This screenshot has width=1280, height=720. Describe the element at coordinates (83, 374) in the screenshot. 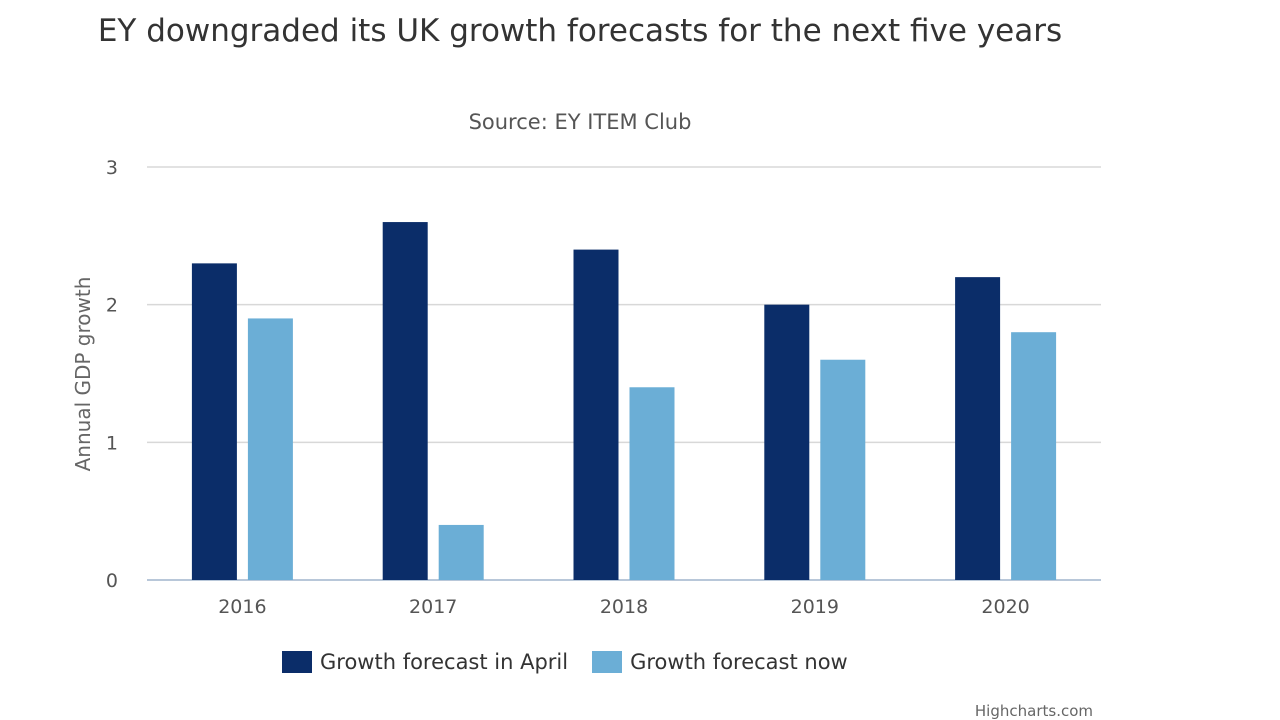

I see `y-axis-label: Annual GDP growth` at that location.